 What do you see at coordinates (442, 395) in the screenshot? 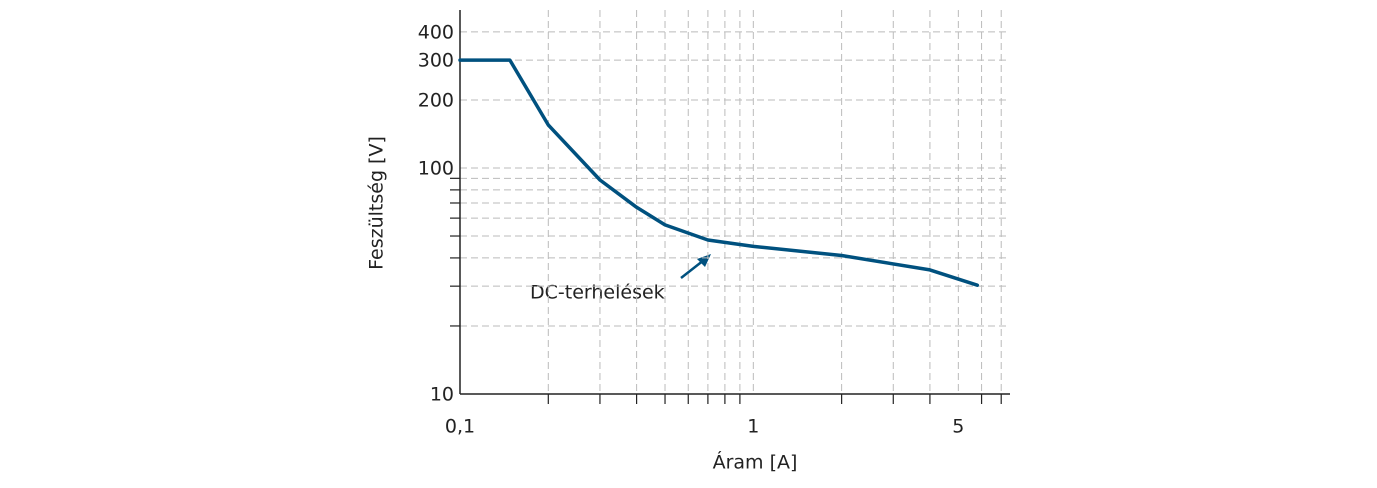
I see `y-tick-label: 10` at bounding box center [442, 395].